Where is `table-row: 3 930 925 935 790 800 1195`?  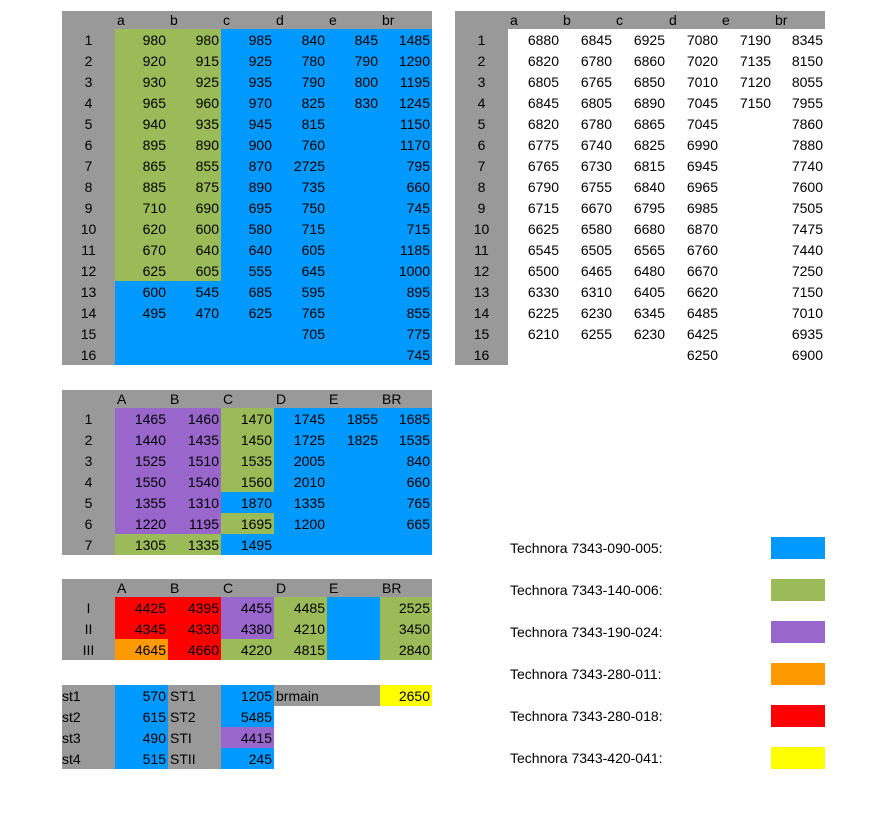
table-row: 3 930 925 935 790 800 1195 is located at coordinates (247, 81).